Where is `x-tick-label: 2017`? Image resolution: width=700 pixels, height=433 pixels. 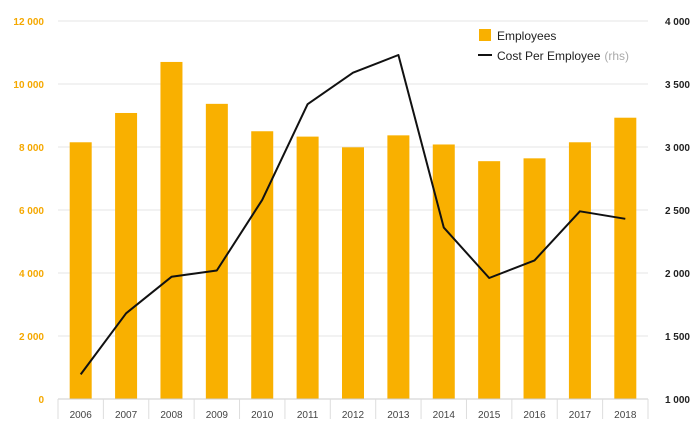 x-tick-label: 2017 is located at coordinates (580, 415).